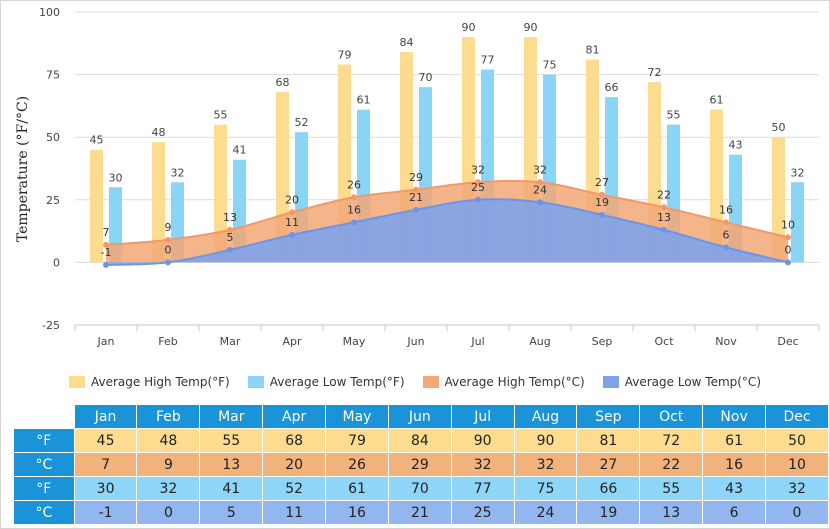 The width and height of the screenshot is (830, 529). Describe the element at coordinates (105, 440) in the screenshot. I see `table-value-cell: 45` at that location.